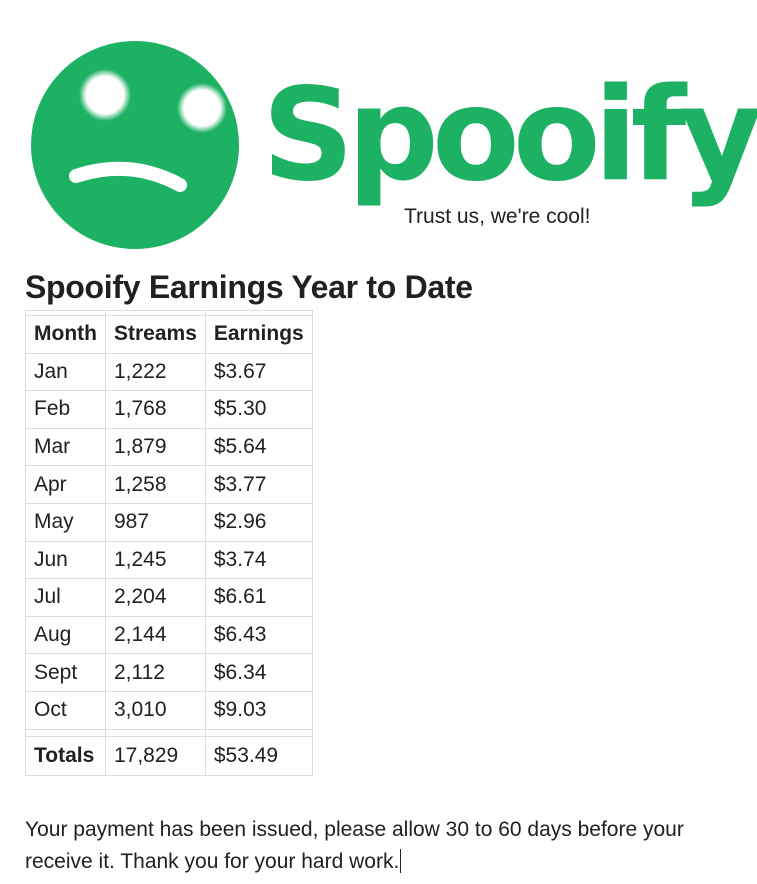 This screenshot has height=884, width=757. I want to click on sad-face-icon, so click(135, 145).